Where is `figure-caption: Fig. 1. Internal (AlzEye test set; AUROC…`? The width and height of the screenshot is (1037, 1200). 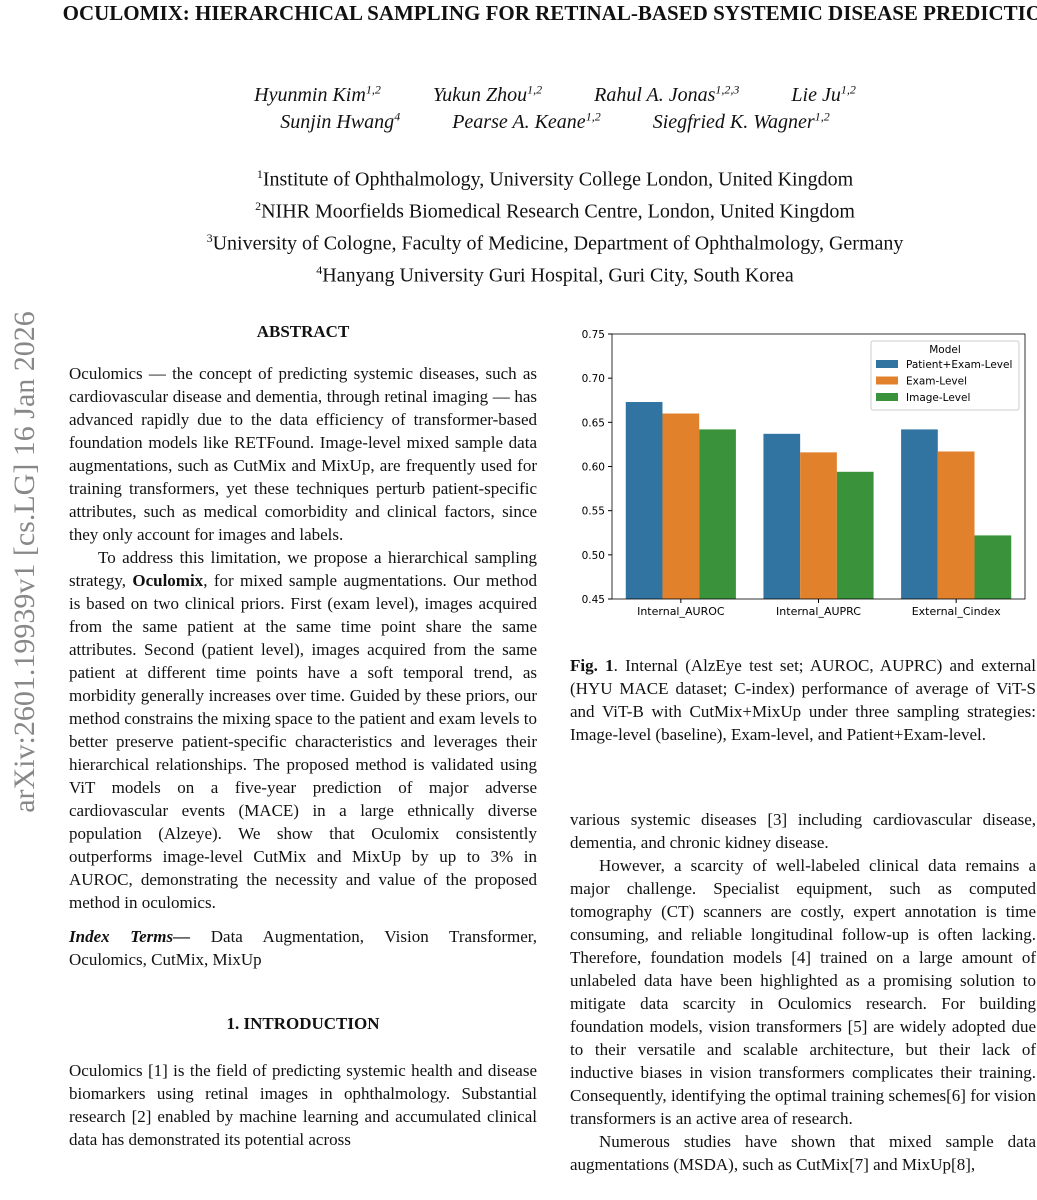
figure-caption: Fig. 1. Internal (AlzEye test set; AUROC… is located at coordinates (803, 700).